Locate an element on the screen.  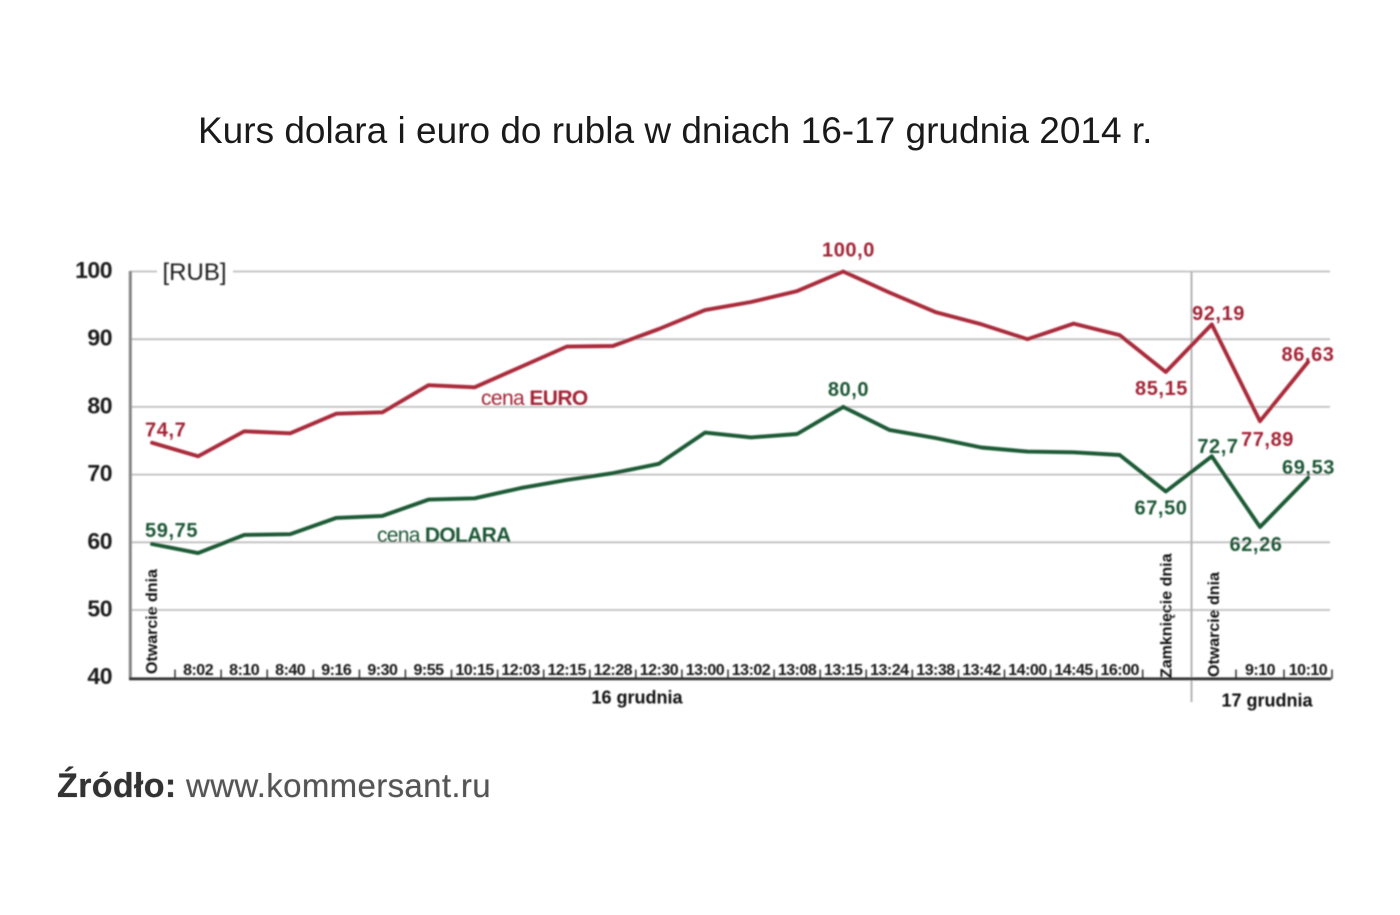
svg-text: 100 is located at coordinates (93, 270).